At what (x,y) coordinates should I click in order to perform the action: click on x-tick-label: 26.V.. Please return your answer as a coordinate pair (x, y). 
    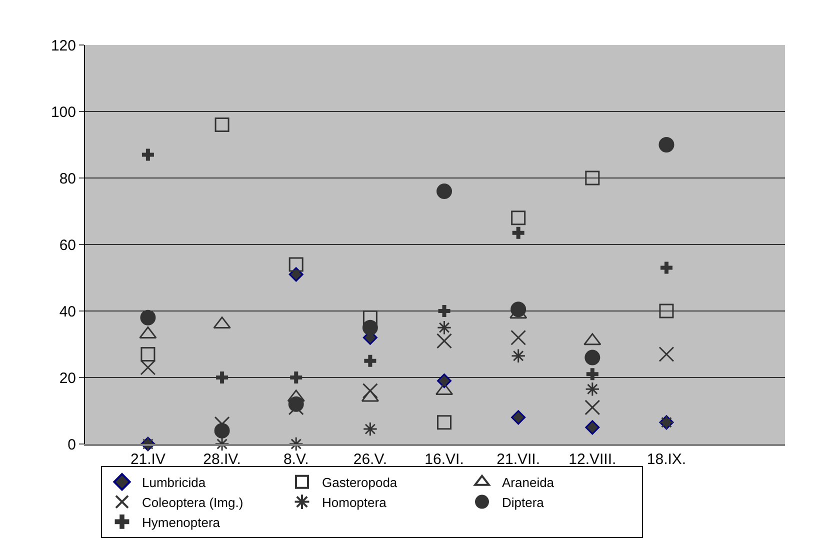
    Looking at the image, I should click on (370, 459).